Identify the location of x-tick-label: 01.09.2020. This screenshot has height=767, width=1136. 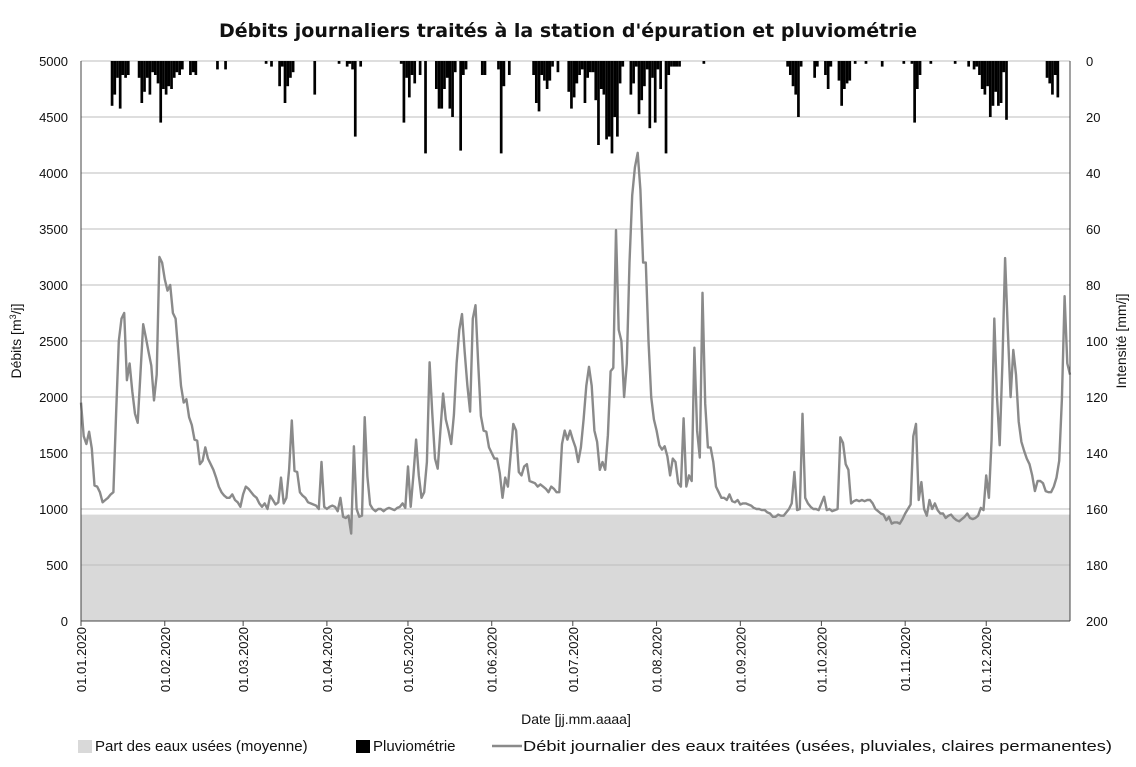
(740, 659).